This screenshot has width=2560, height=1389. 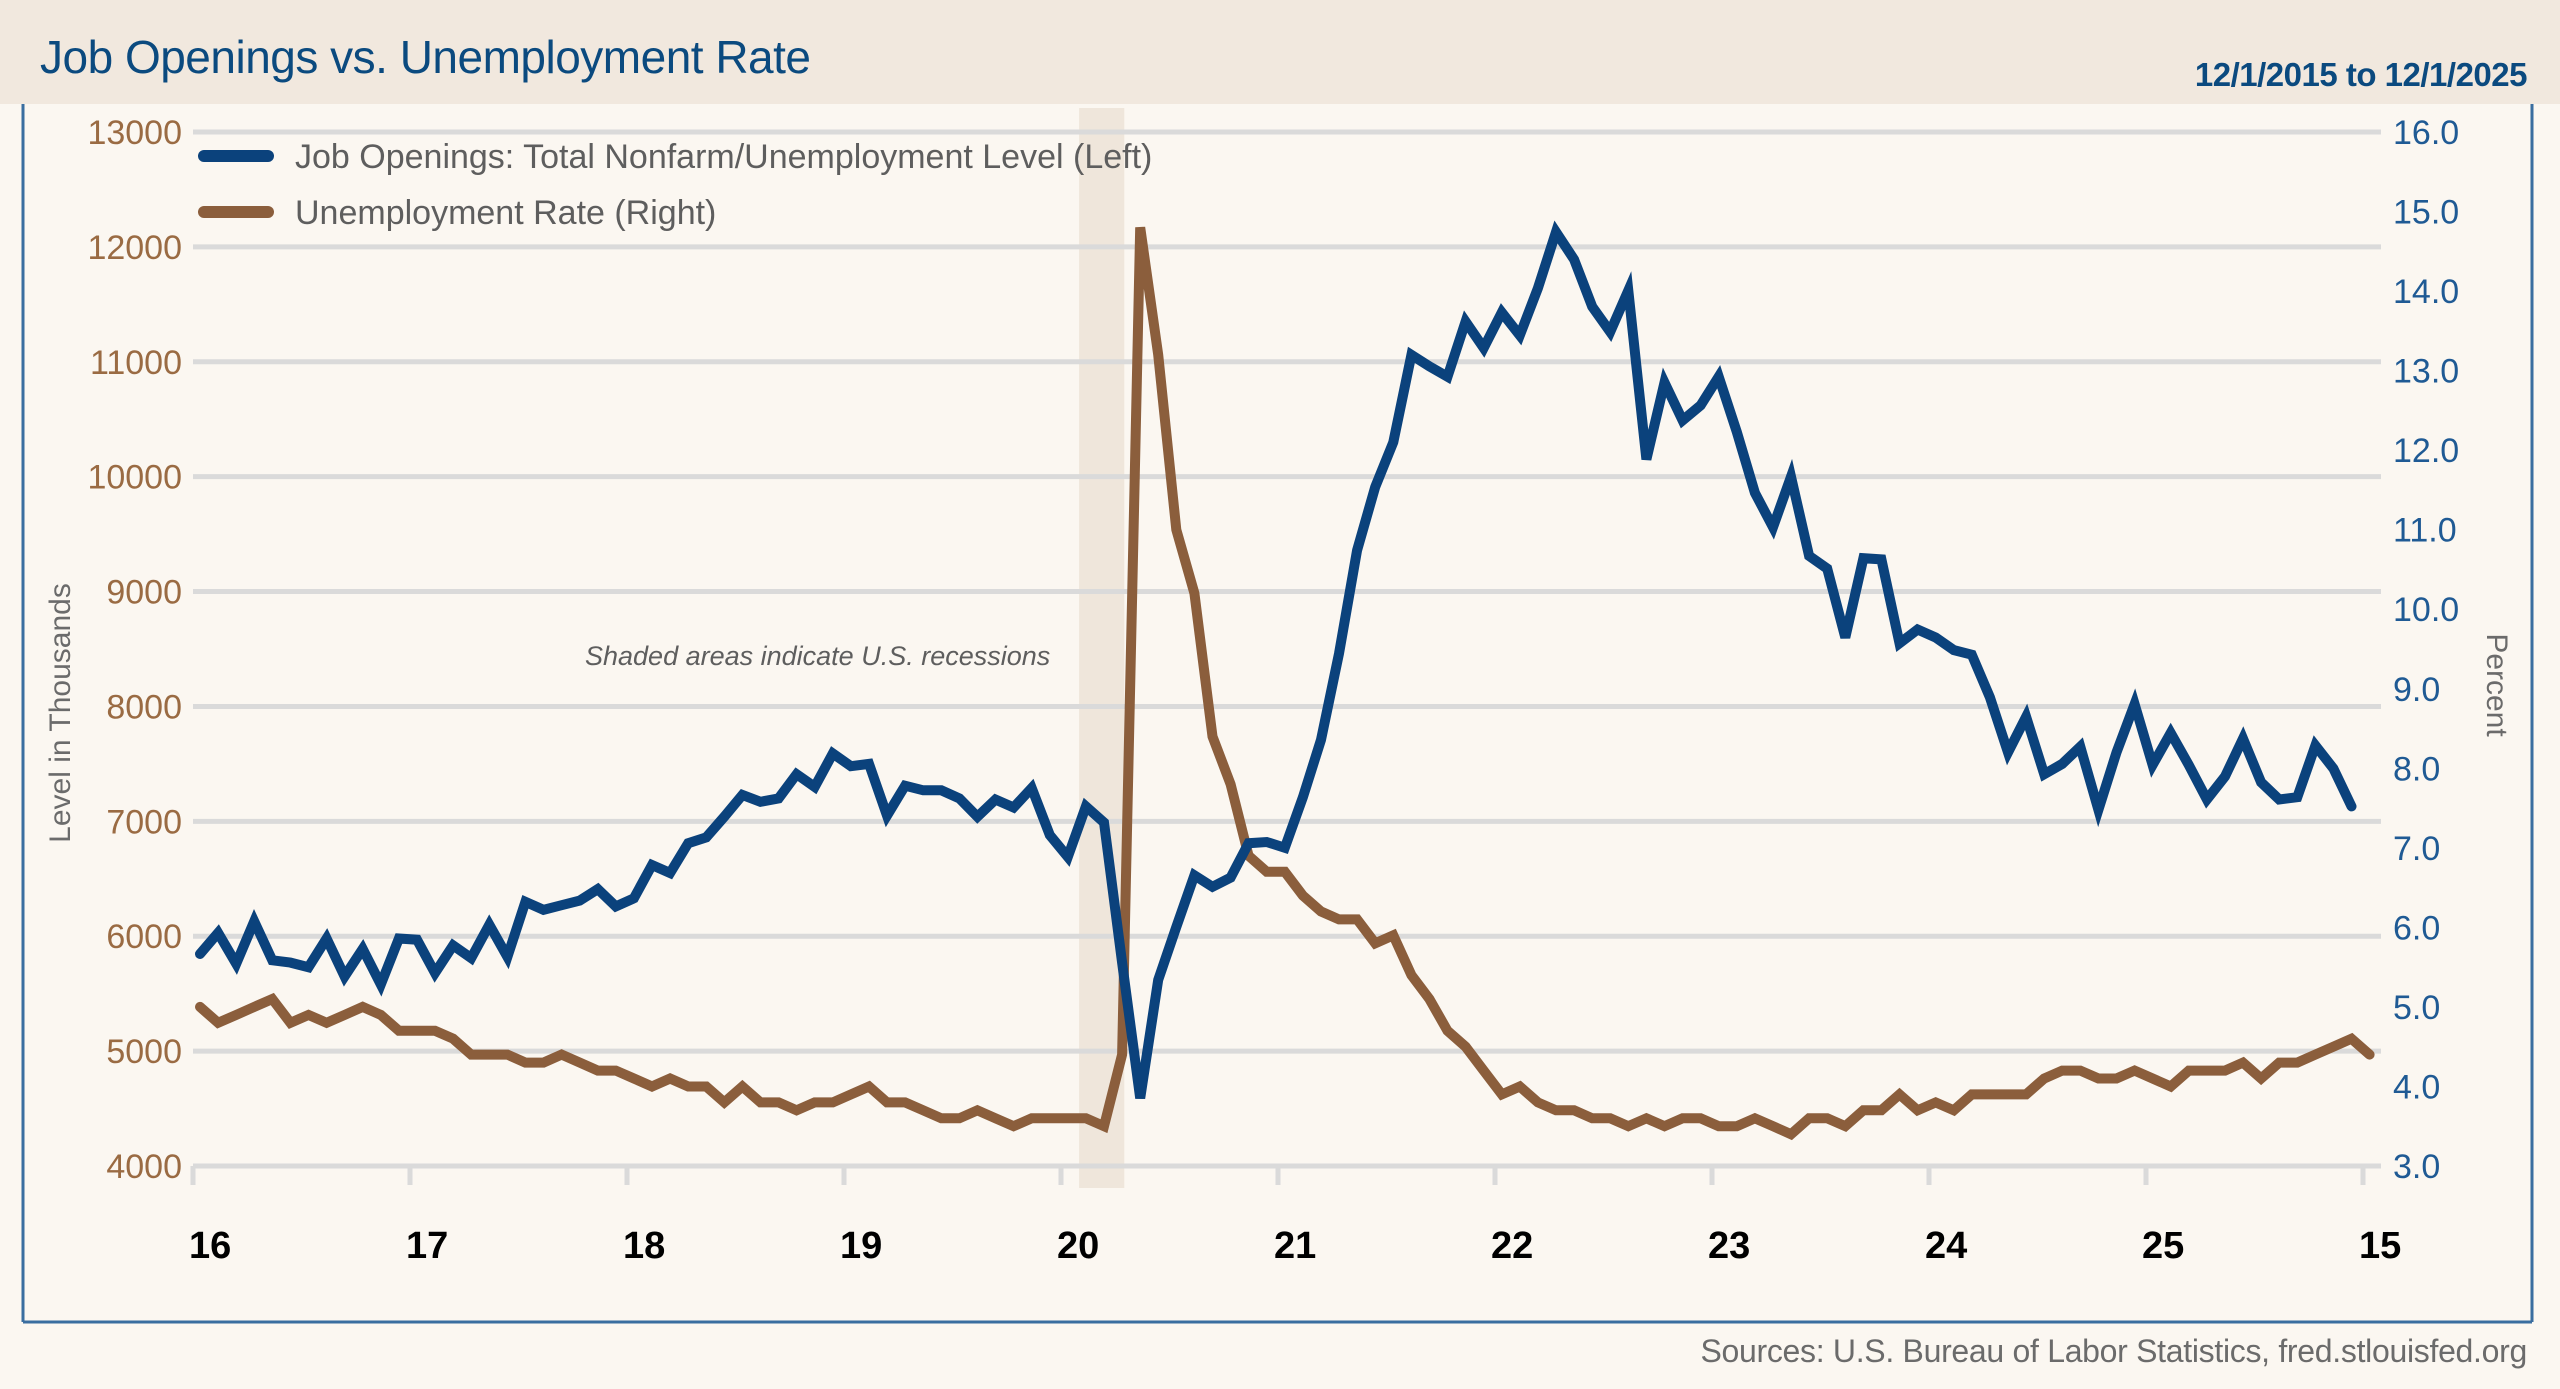 What do you see at coordinates (425, 57) in the screenshot?
I see `chart-title: Job Openings vs. Unemployment Rate` at bounding box center [425, 57].